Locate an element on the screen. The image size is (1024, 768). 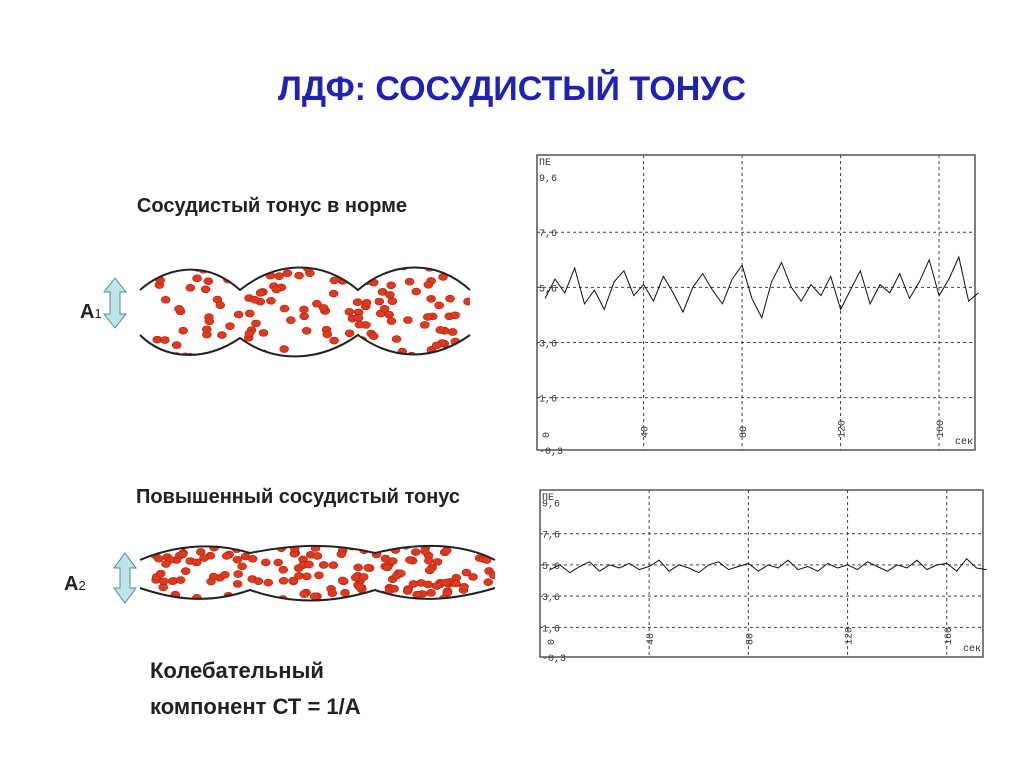
x-tick-label: 120 is located at coordinates (850, 636).